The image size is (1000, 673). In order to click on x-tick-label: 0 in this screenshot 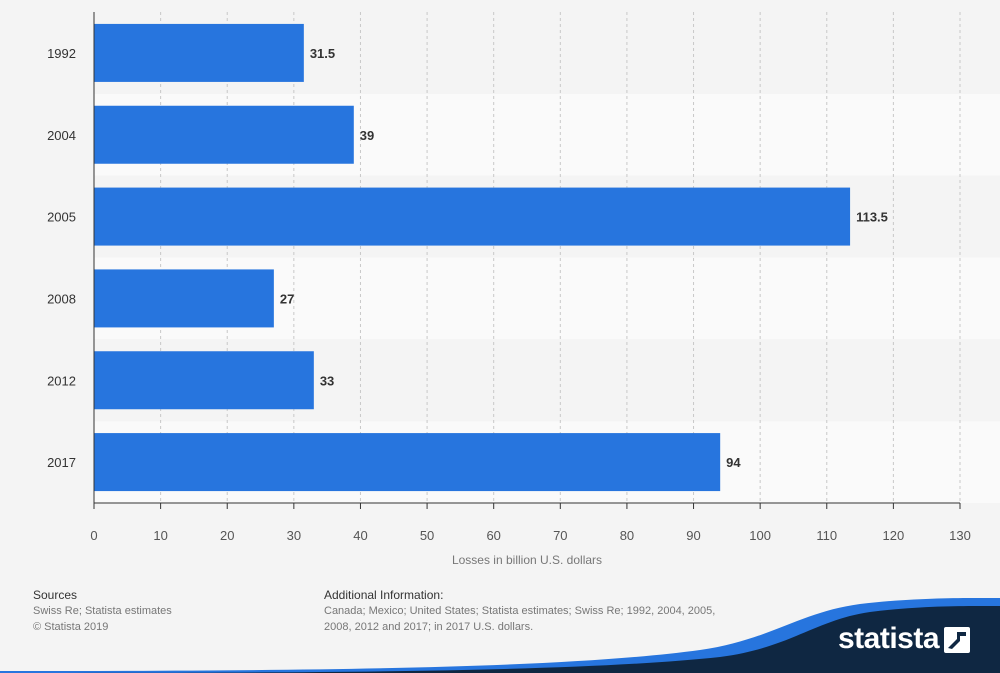, I will do `click(93, 535)`.